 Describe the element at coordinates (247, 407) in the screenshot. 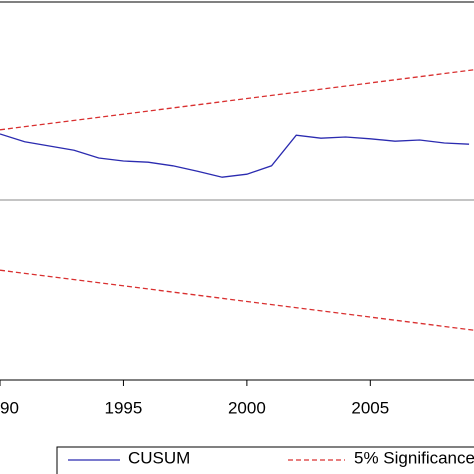

I see `x-tick-label: 2000` at that location.